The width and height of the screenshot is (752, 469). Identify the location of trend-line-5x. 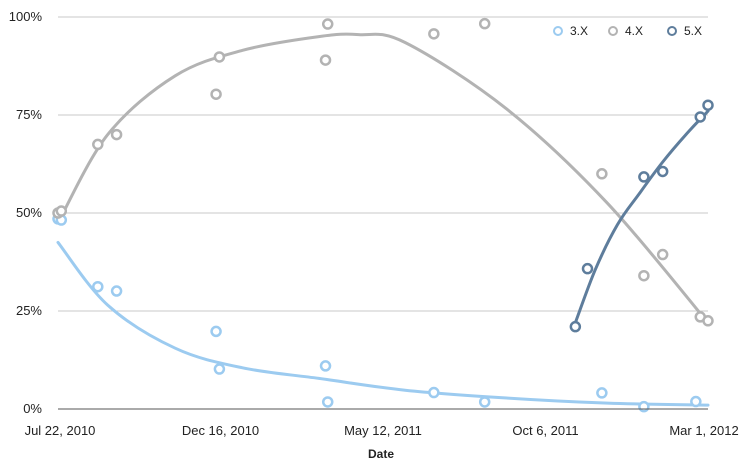
(641, 217).